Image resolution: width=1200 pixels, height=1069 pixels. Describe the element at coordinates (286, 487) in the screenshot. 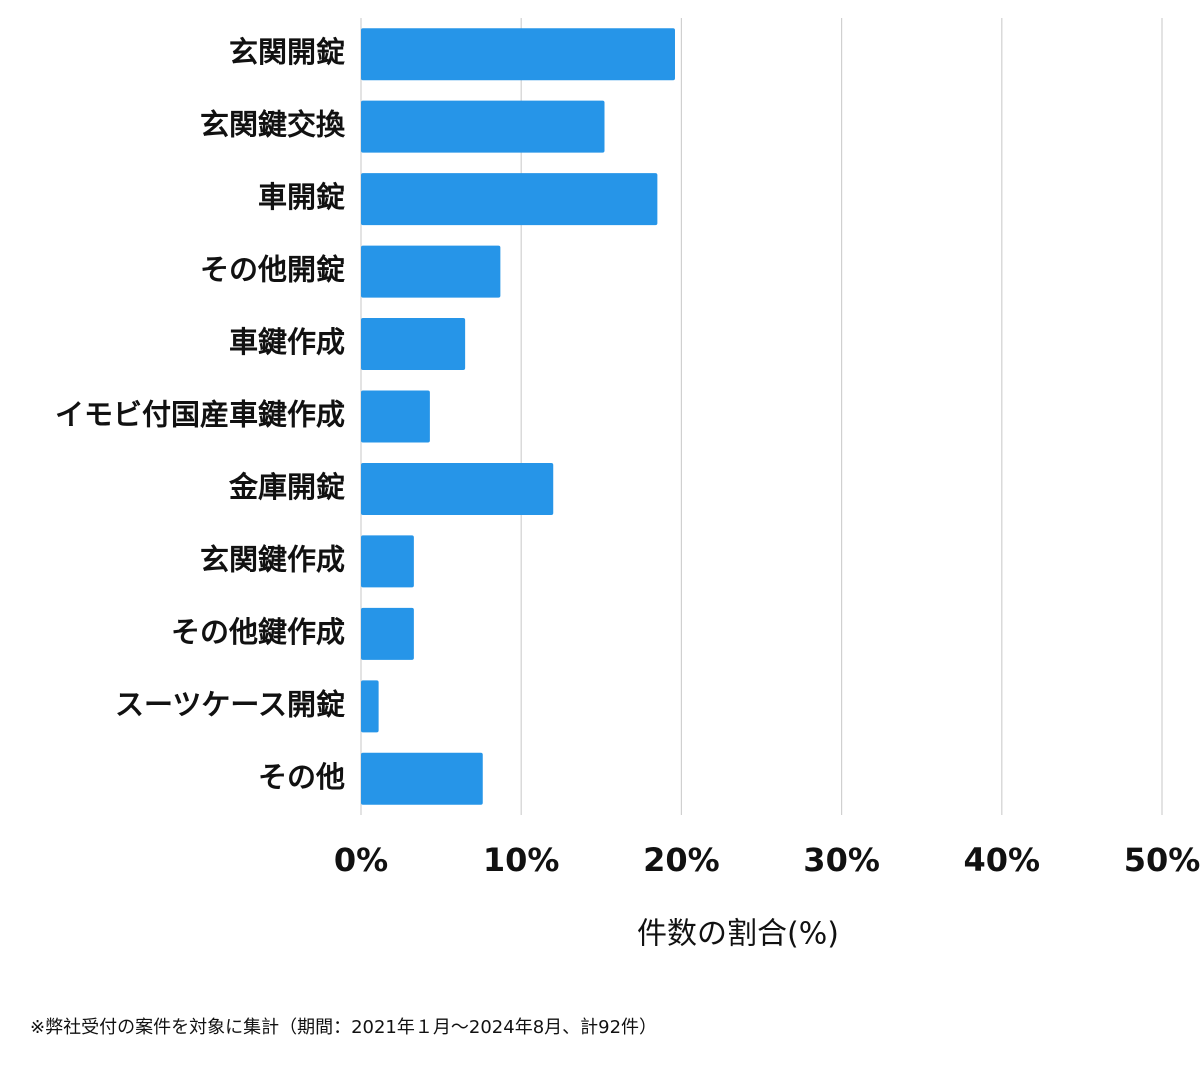

I see `y-tick-label: 金庫開錠` at that location.